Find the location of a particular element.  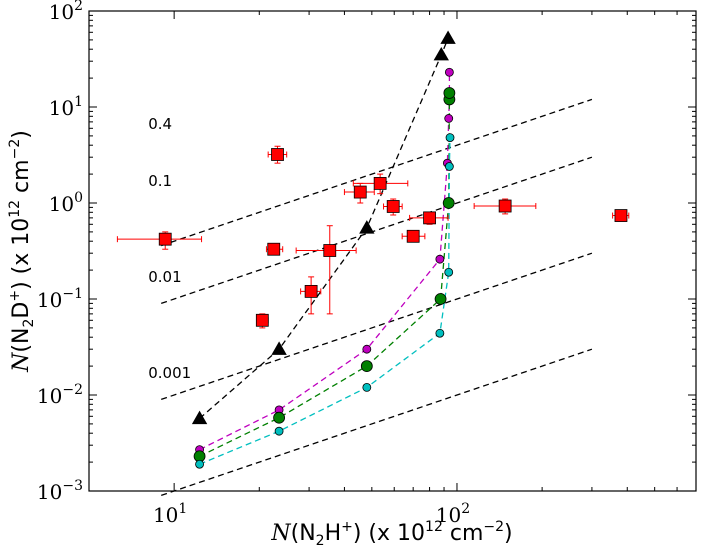

ratio-labels: 0.4 0.1 0.01 0.001 is located at coordinates (169, 248).